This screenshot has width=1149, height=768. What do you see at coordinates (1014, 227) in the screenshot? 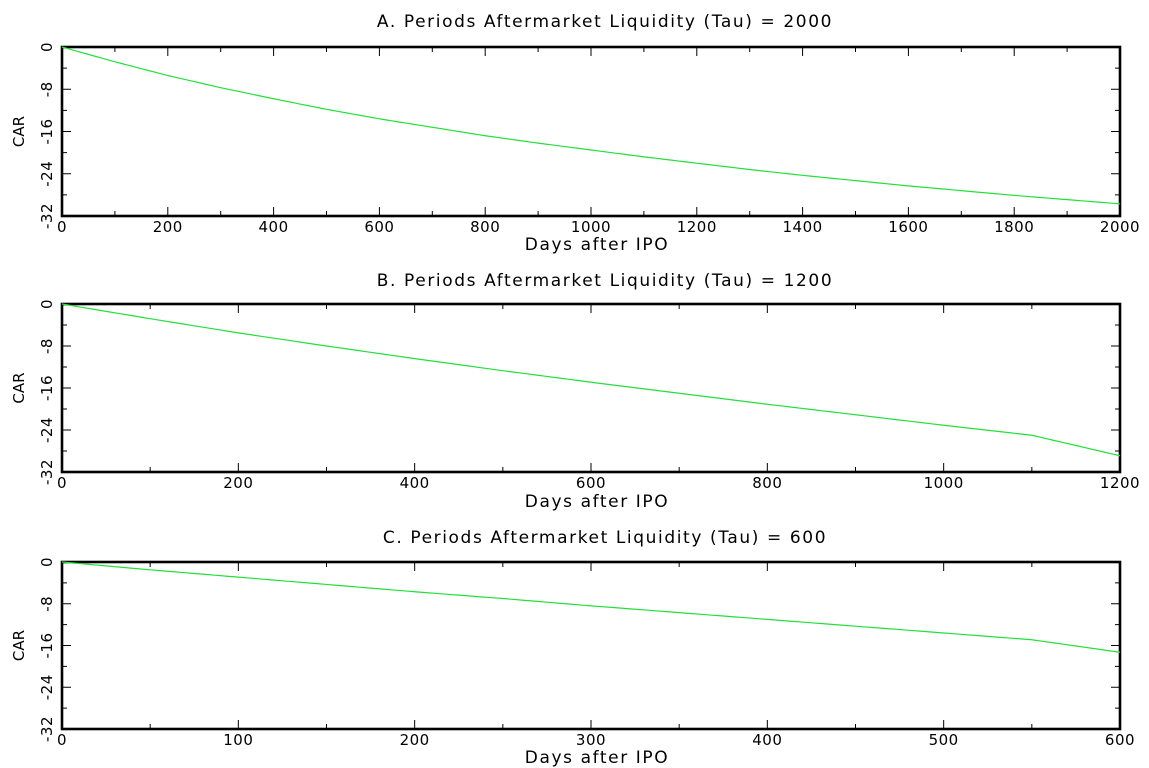
I see `x-tick-label: 1800` at bounding box center [1014, 227].